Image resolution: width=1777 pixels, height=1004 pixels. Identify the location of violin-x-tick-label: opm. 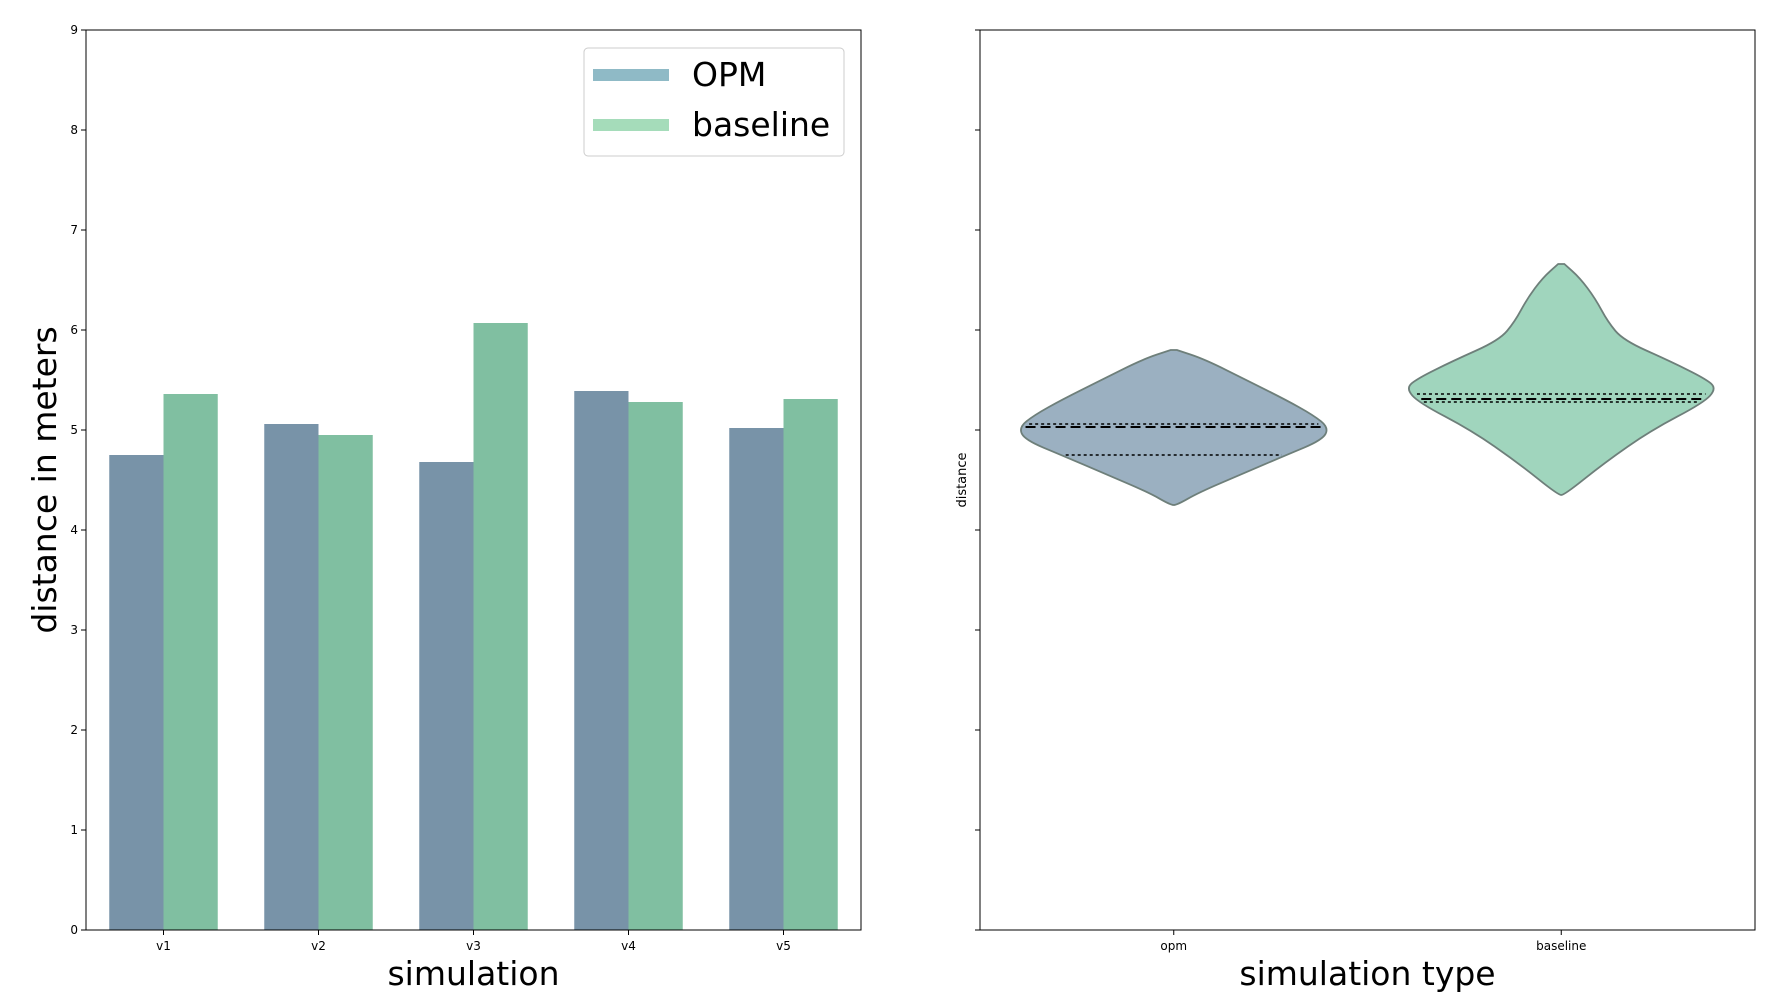
(1173, 946).